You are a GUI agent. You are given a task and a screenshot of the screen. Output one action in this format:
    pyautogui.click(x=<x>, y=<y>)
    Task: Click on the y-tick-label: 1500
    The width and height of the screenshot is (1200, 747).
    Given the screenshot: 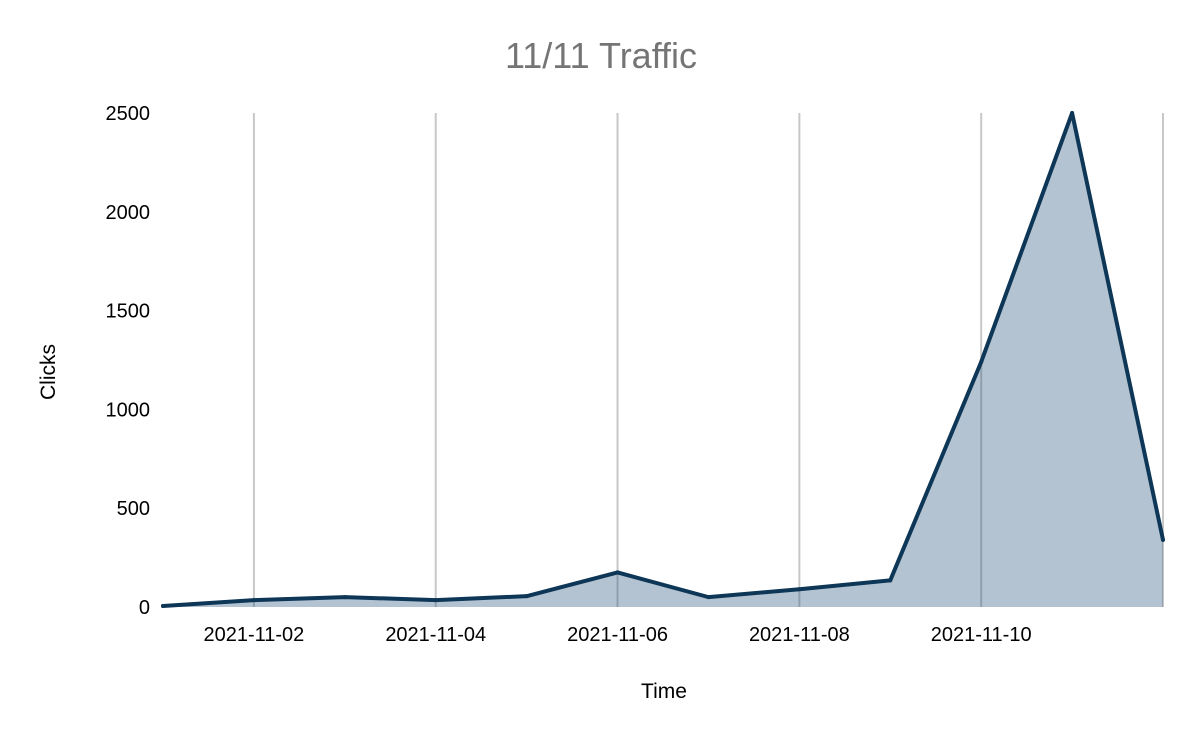 What is the action you would take?
    pyautogui.click(x=128, y=312)
    